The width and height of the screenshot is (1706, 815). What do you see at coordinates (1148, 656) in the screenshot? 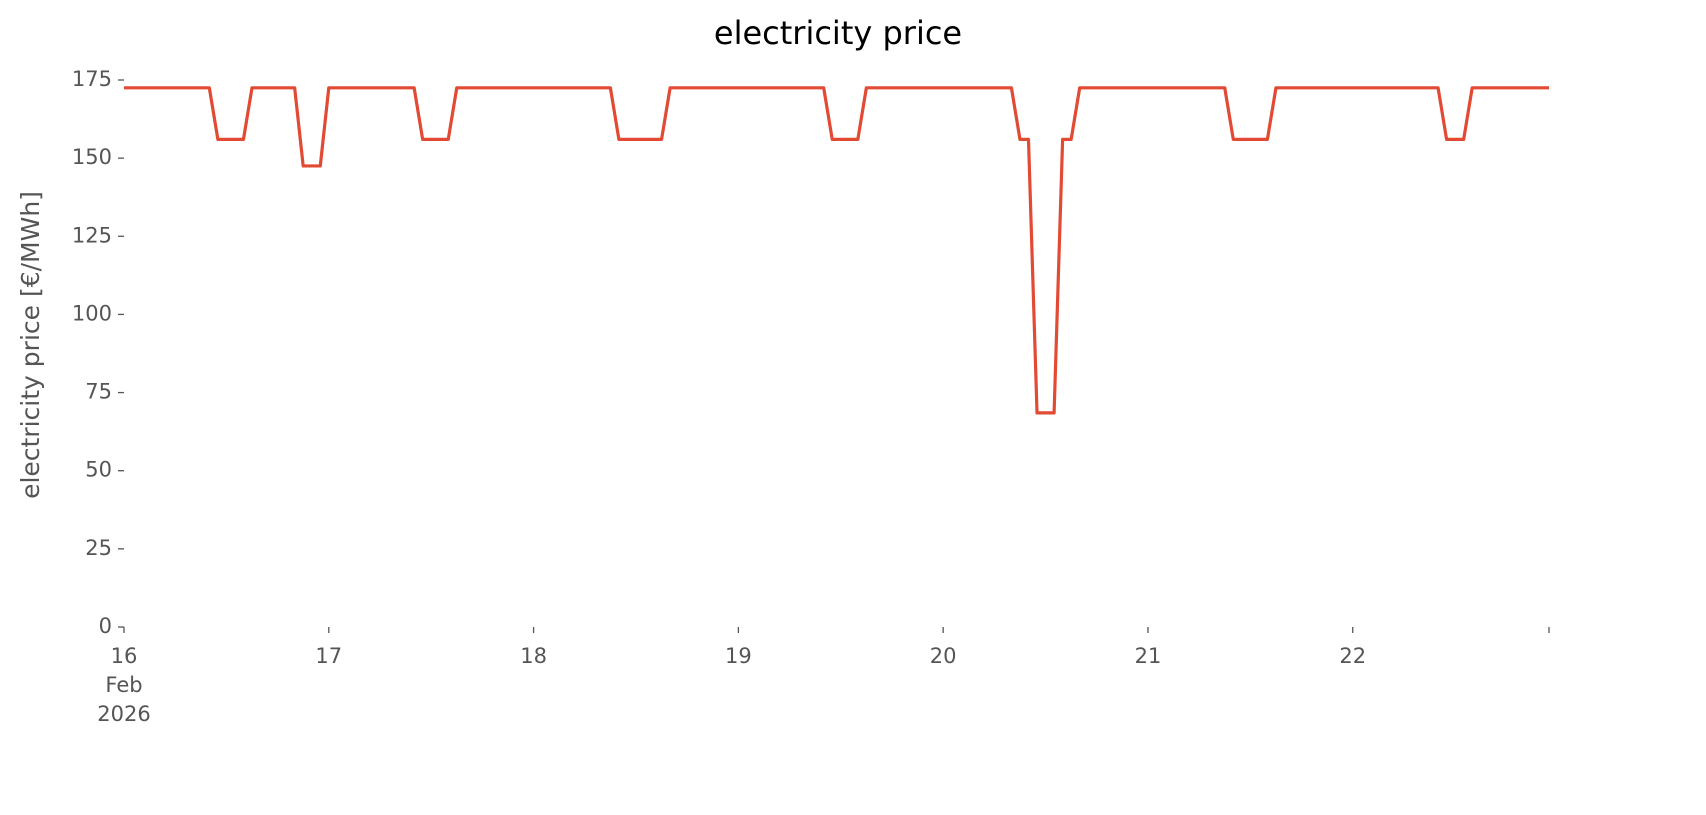
I see `x-tick-label: 21` at bounding box center [1148, 656].